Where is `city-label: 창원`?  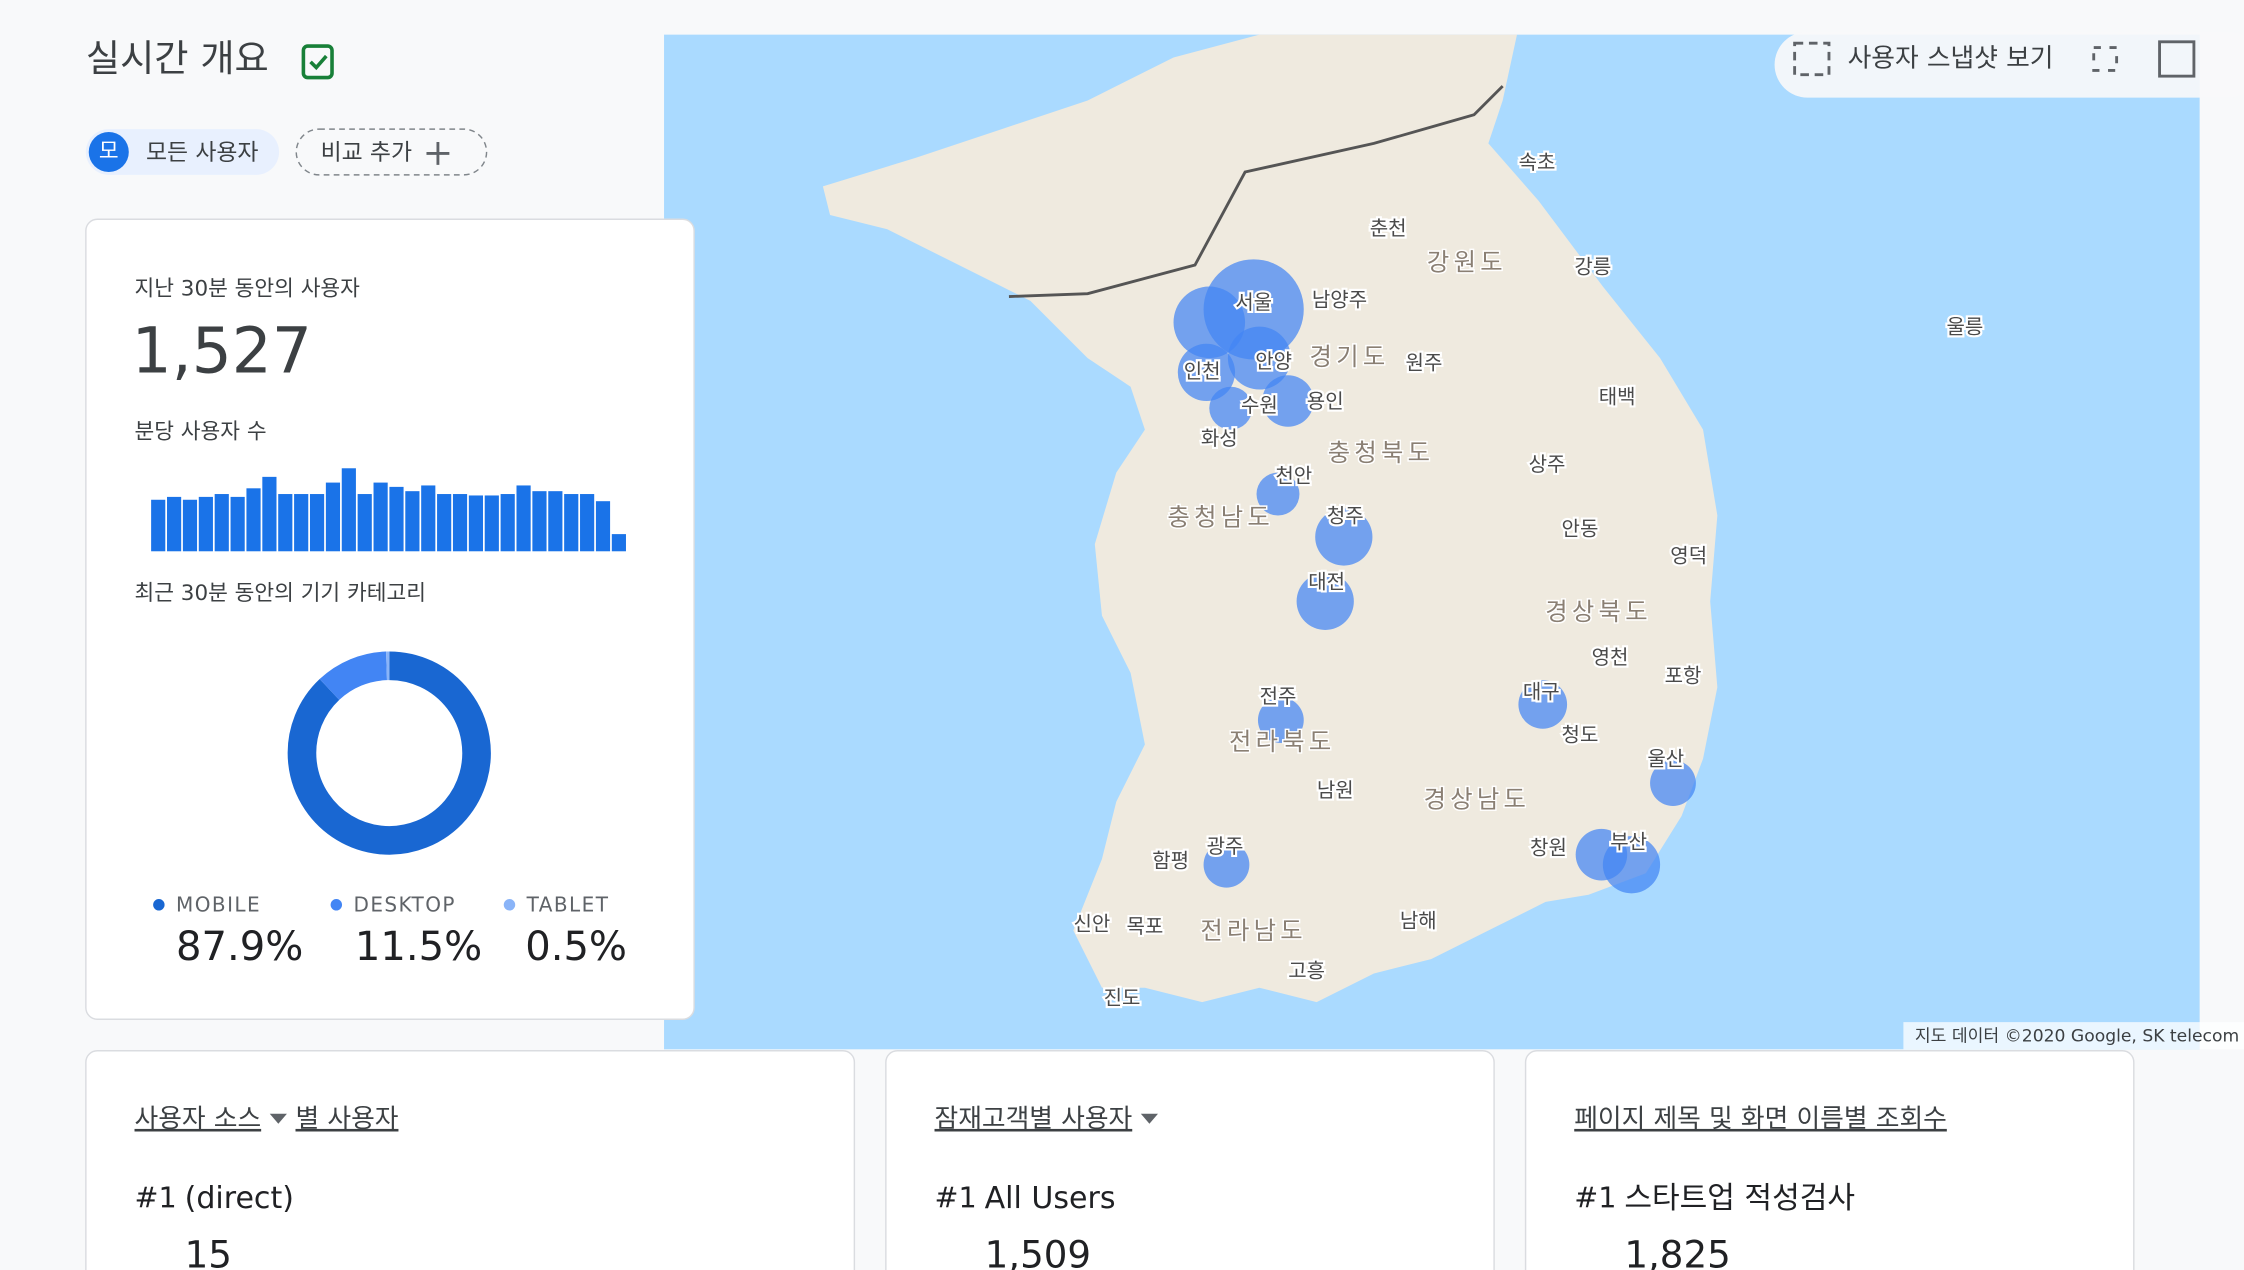
city-label: 창원 is located at coordinates (1548, 847).